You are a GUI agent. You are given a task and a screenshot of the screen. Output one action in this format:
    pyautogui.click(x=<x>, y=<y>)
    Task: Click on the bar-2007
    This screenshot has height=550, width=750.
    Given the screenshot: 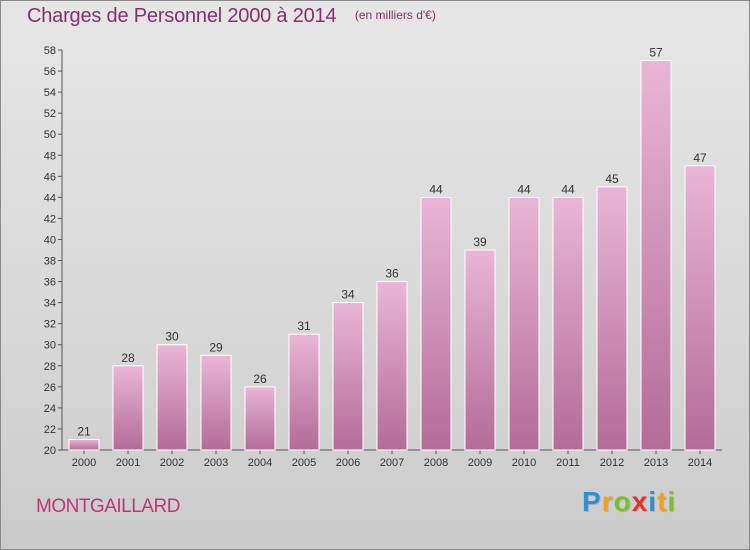 What is the action you would take?
    pyautogui.click(x=392, y=366)
    